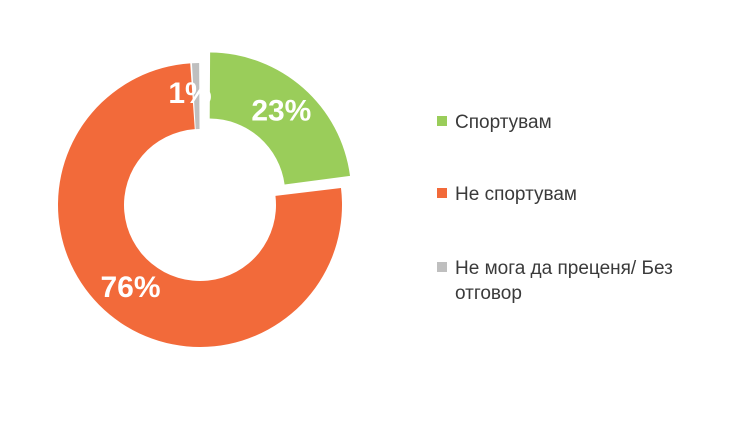 The width and height of the screenshot is (752, 423). I want to click on donut-data-label-1: 76%, so click(130, 287).